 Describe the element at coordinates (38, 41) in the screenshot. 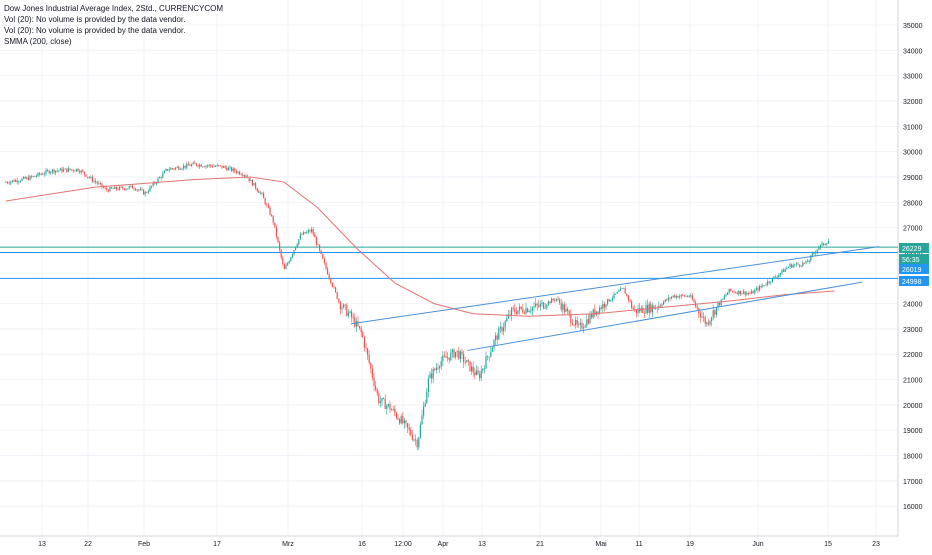

I see `legend-smma: SMMA (200, close)` at that location.